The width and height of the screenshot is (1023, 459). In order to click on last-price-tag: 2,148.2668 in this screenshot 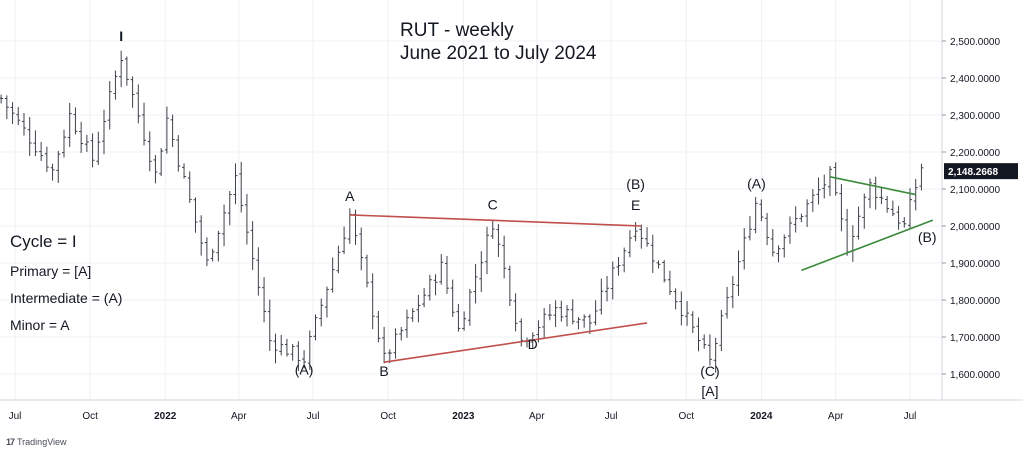, I will do `click(981, 171)`.